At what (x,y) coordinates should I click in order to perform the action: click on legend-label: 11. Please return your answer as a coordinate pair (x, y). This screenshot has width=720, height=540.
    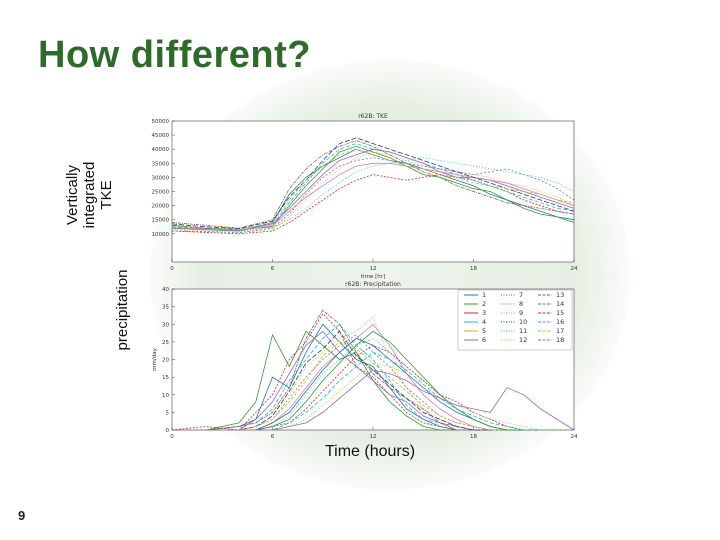
    Looking at the image, I should click on (523, 331).